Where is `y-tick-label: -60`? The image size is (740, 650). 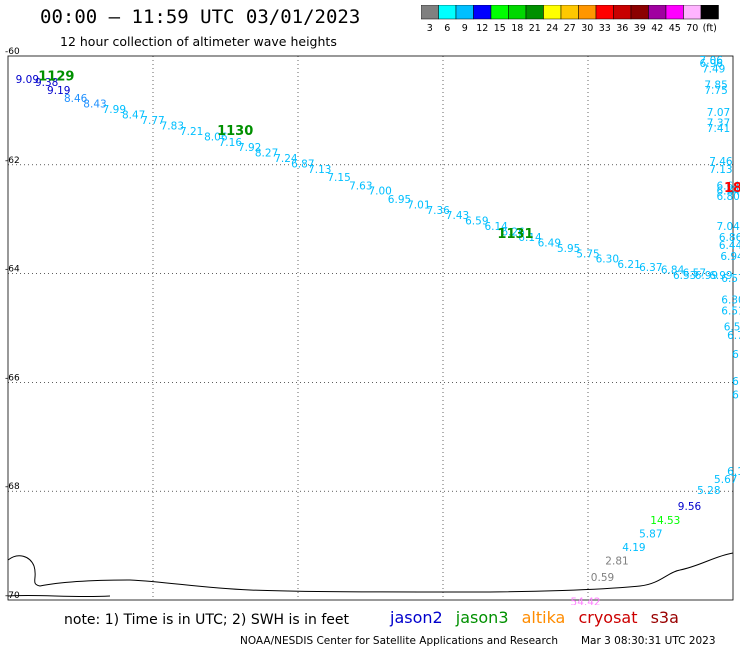
y-tick-label: -60 is located at coordinates (12, 52).